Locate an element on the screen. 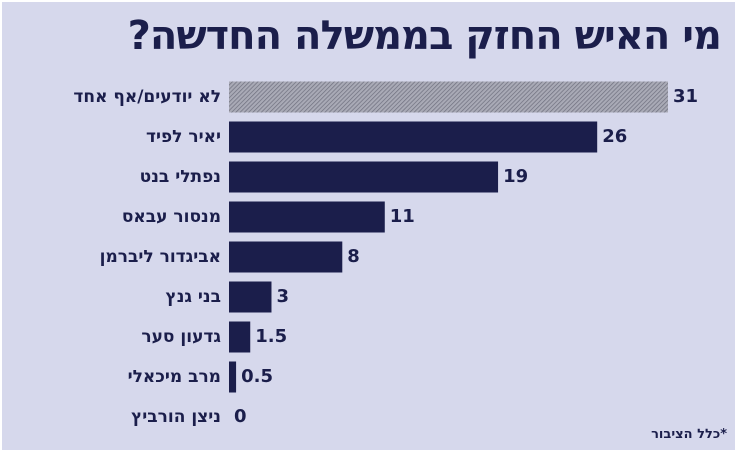  value-label: 3 is located at coordinates (282, 296).